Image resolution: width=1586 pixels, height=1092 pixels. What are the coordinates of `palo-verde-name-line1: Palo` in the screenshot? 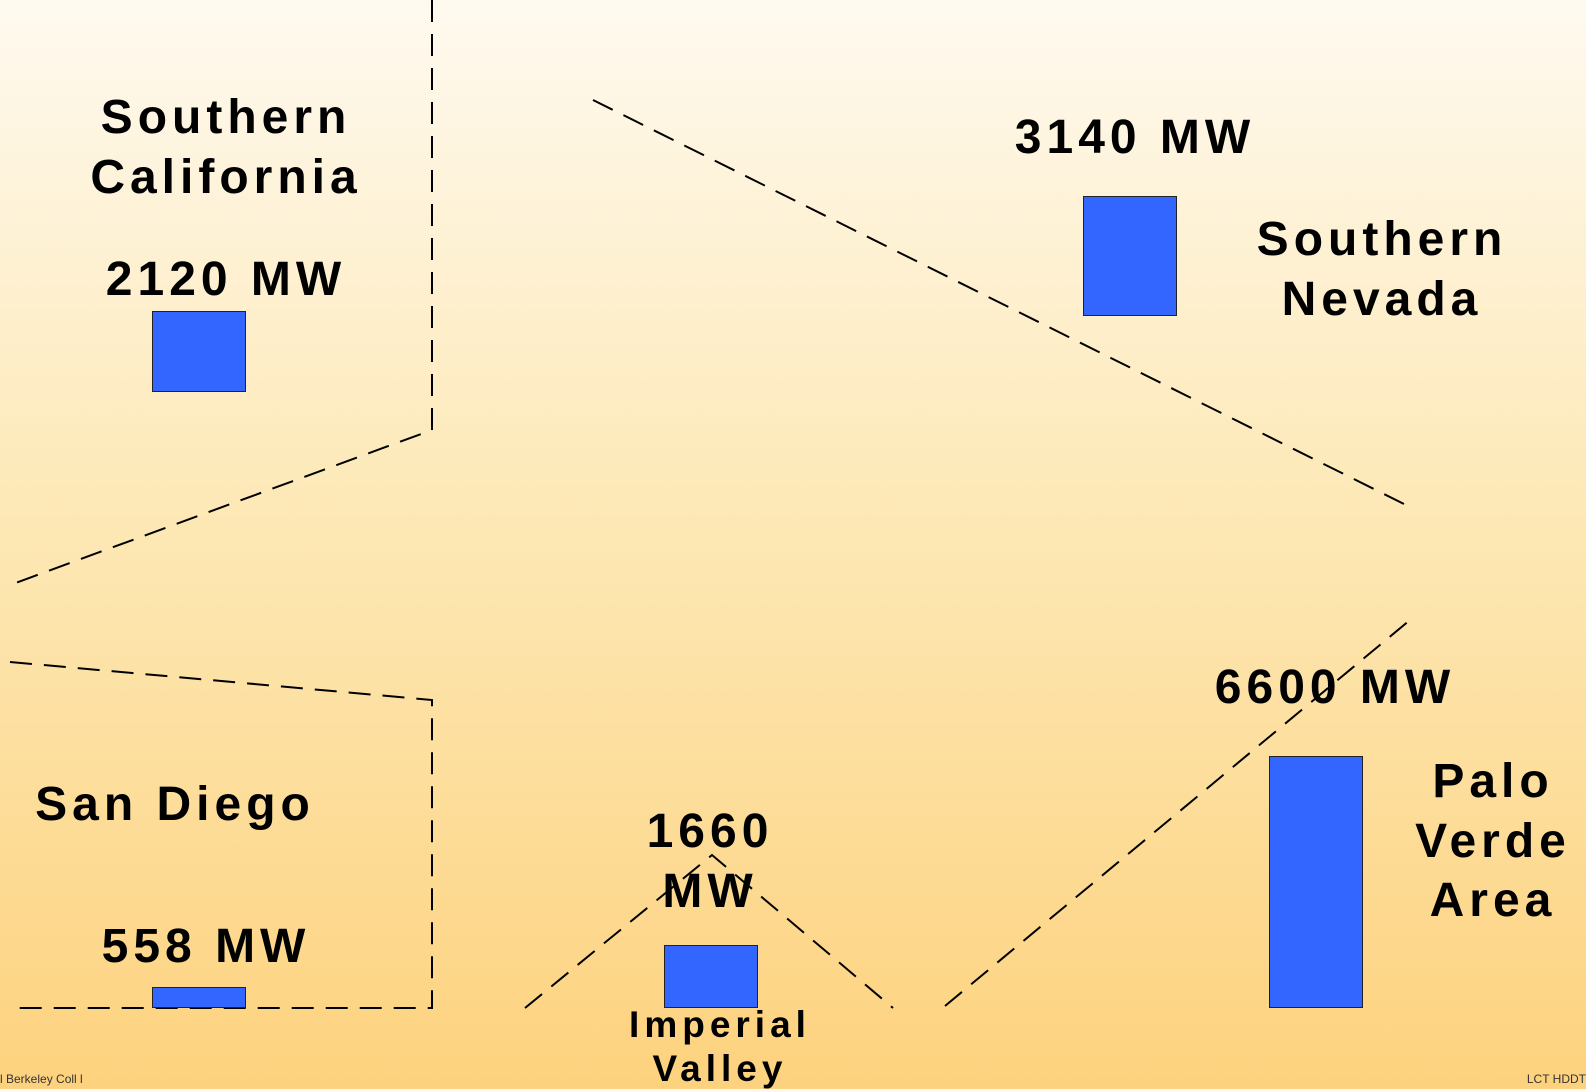 It's located at (1493, 781).